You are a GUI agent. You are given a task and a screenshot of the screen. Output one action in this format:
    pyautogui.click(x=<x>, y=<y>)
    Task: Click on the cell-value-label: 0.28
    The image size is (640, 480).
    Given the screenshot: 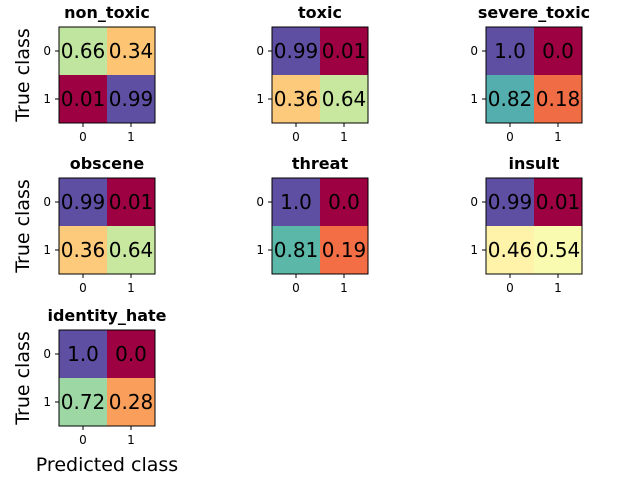 What is the action you would take?
    pyautogui.click(x=131, y=402)
    